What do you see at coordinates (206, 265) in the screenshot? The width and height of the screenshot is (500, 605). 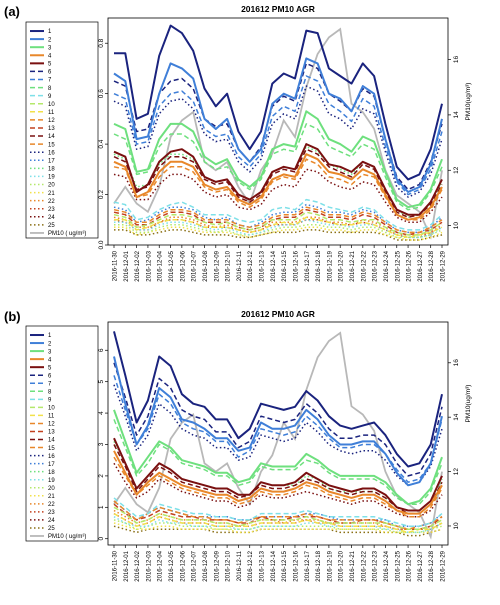 I see `x-tick-label: 2016-12-08` at bounding box center [206, 265].